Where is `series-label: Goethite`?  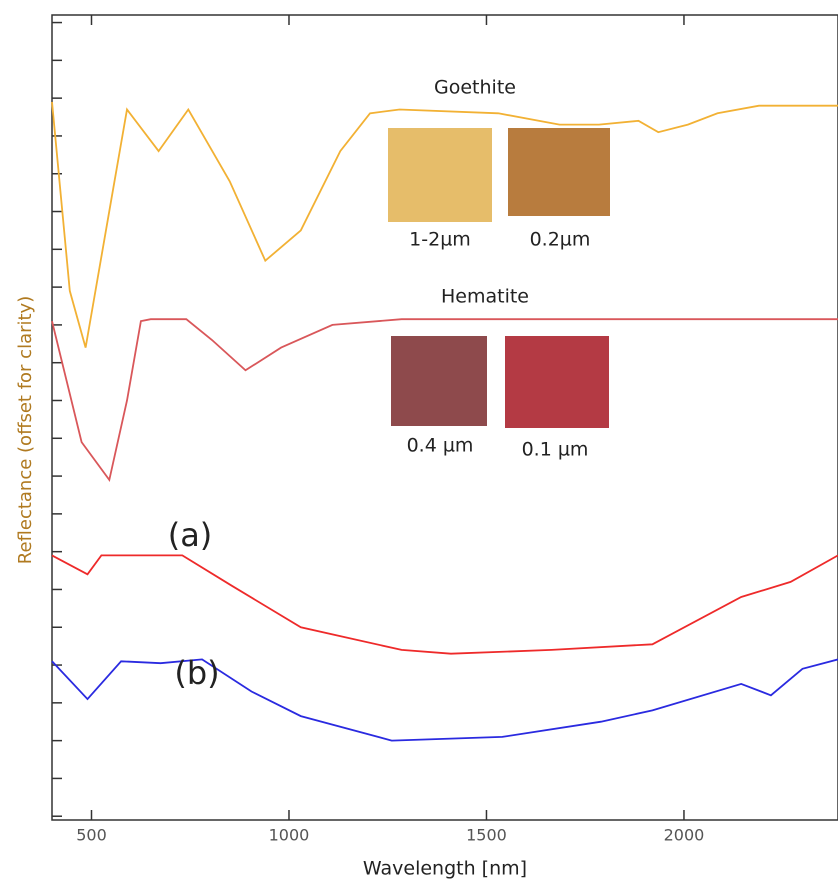
series-label: Goethite is located at coordinates (475, 88).